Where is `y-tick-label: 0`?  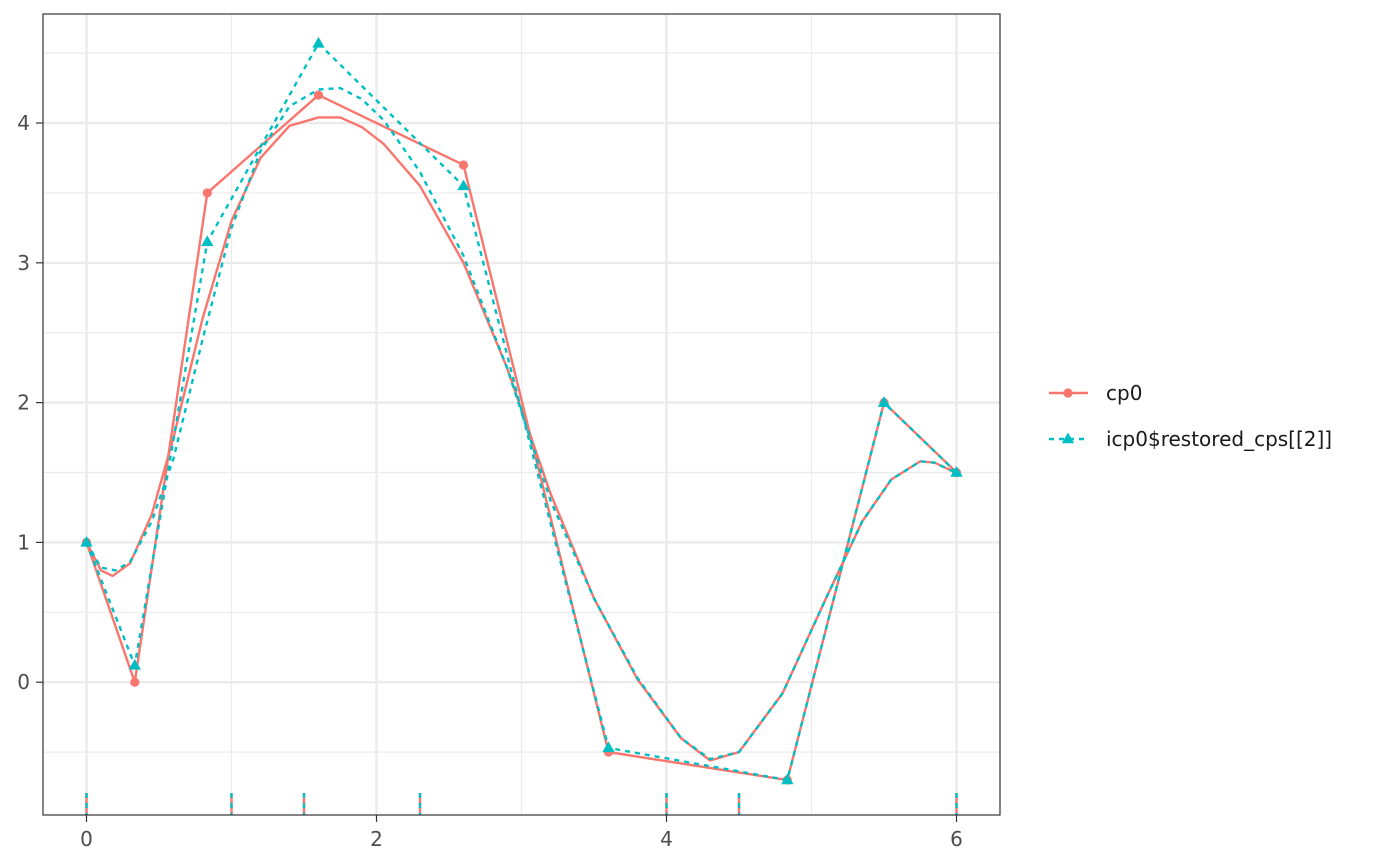
y-tick-label: 0 is located at coordinates (23, 682).